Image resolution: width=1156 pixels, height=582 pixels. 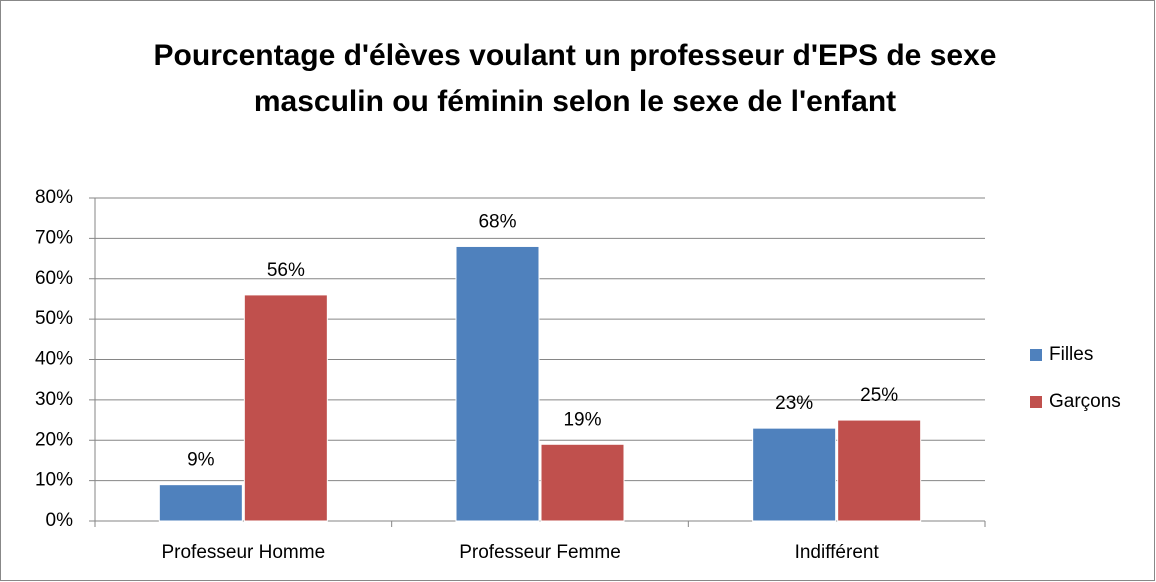 I want to click on data-label: 19%, so click(x=582, y=419).